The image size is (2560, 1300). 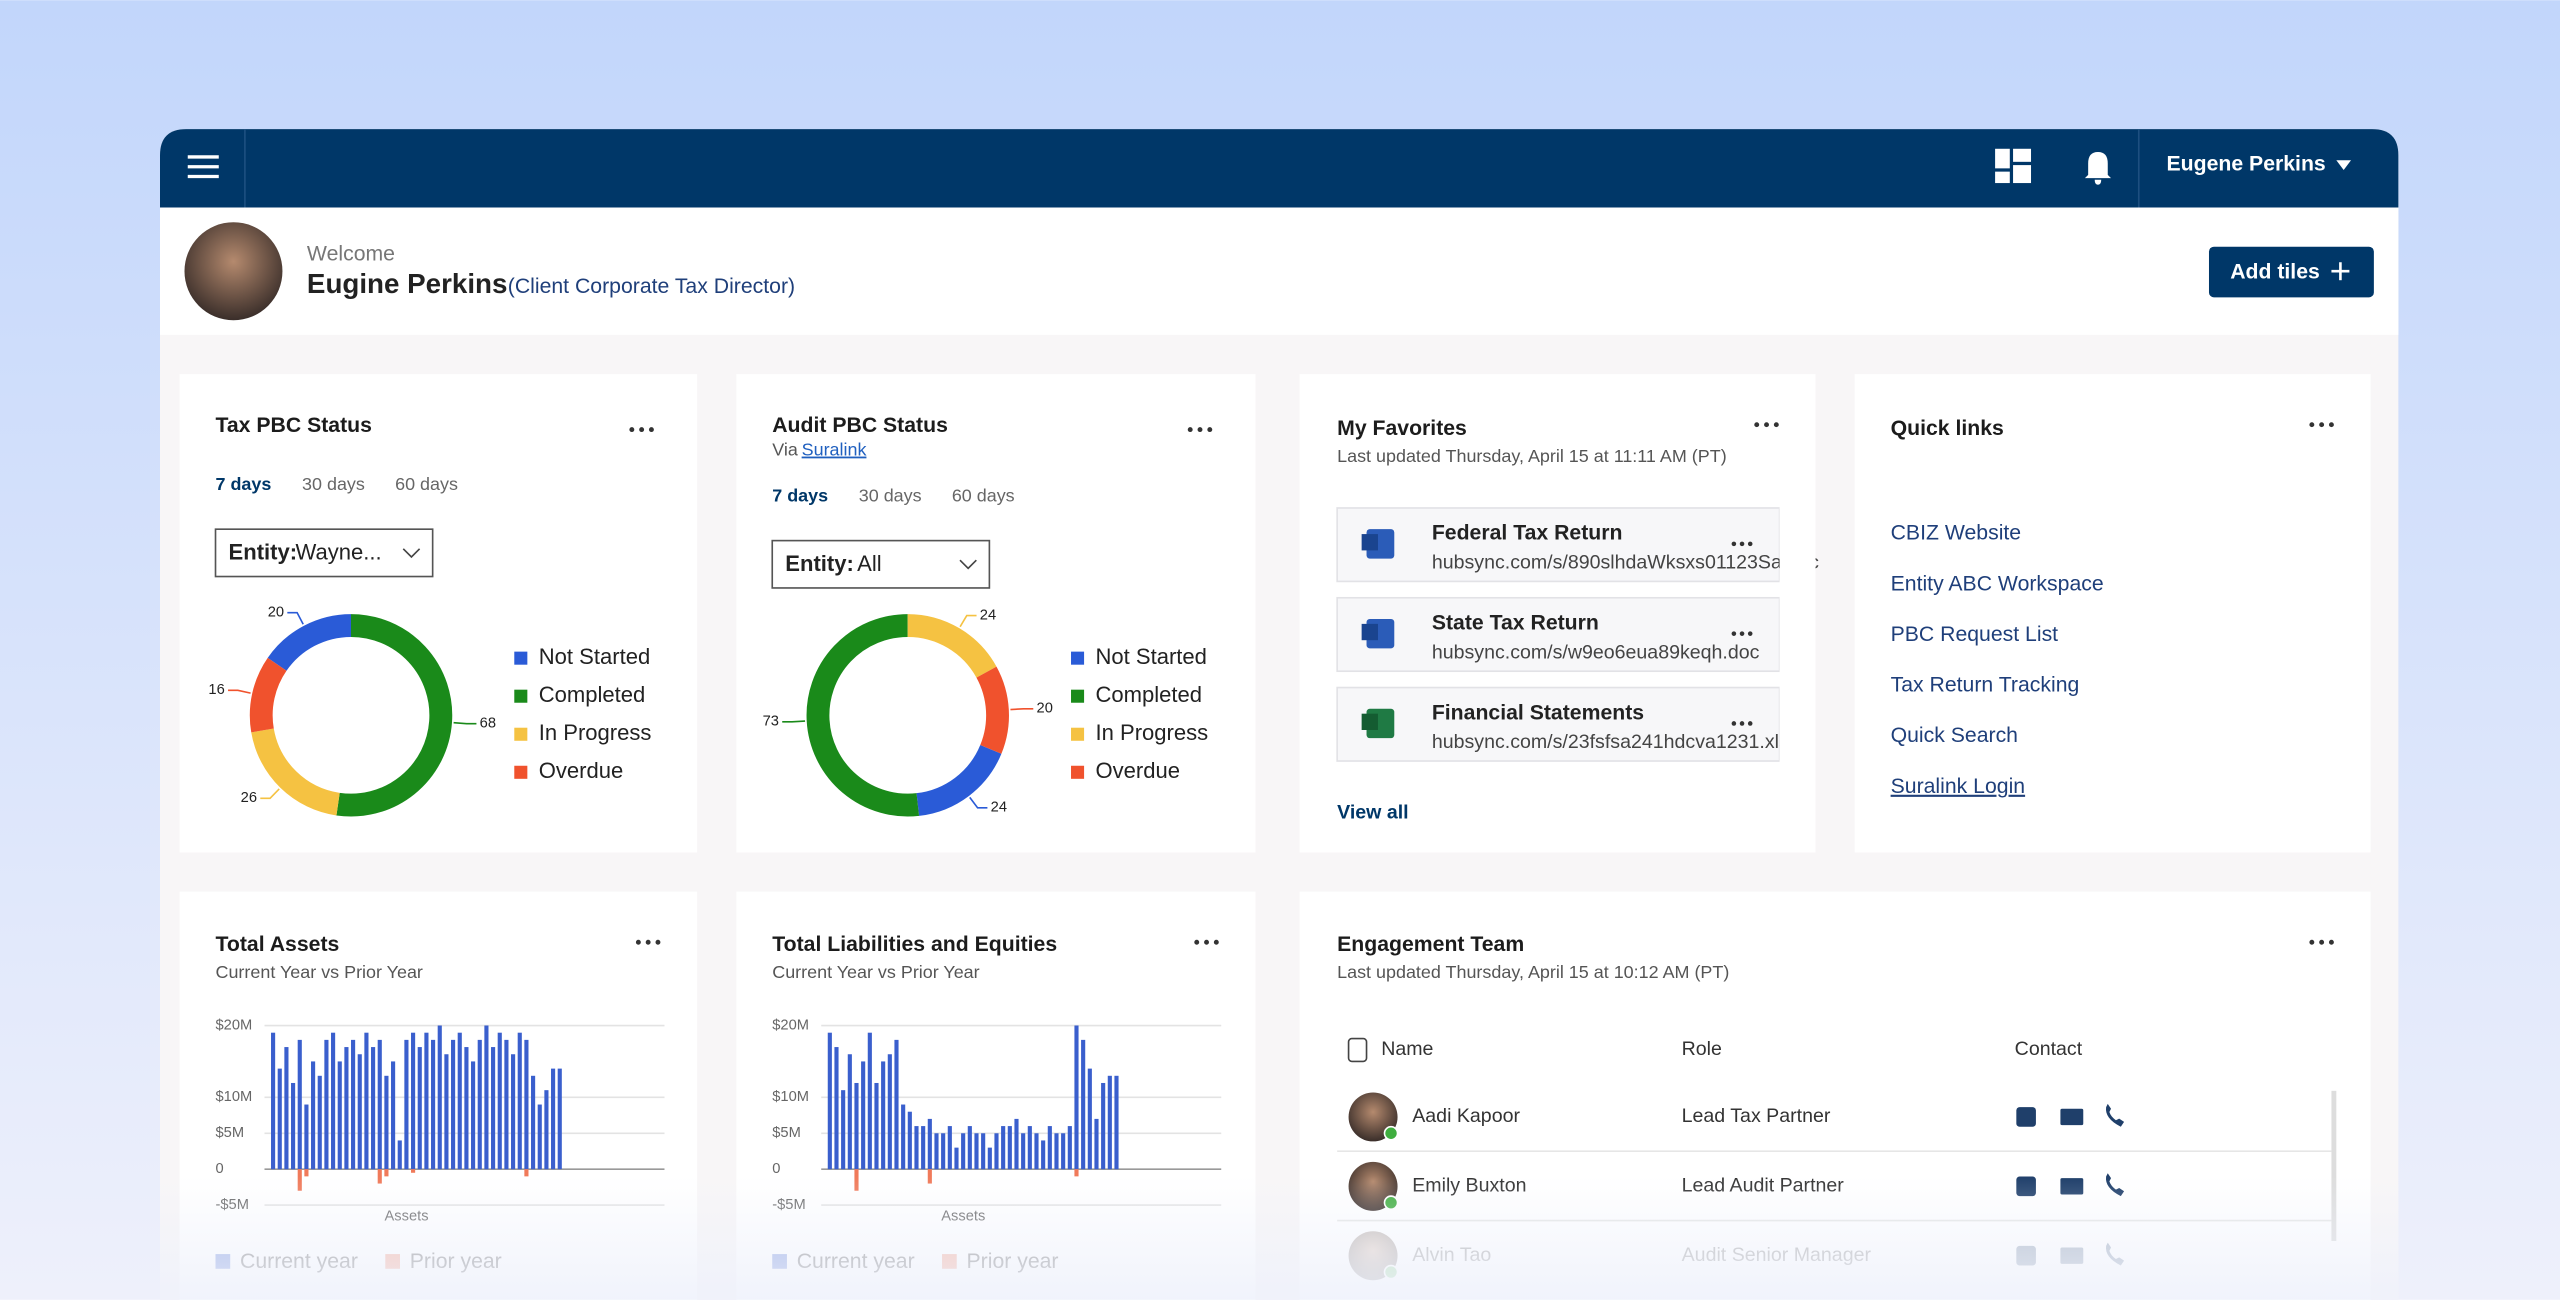 What do you see at coordinates (2334, 1166) in the screenshot?
I see `scrollbar` at bounding box center [2334, 1166].